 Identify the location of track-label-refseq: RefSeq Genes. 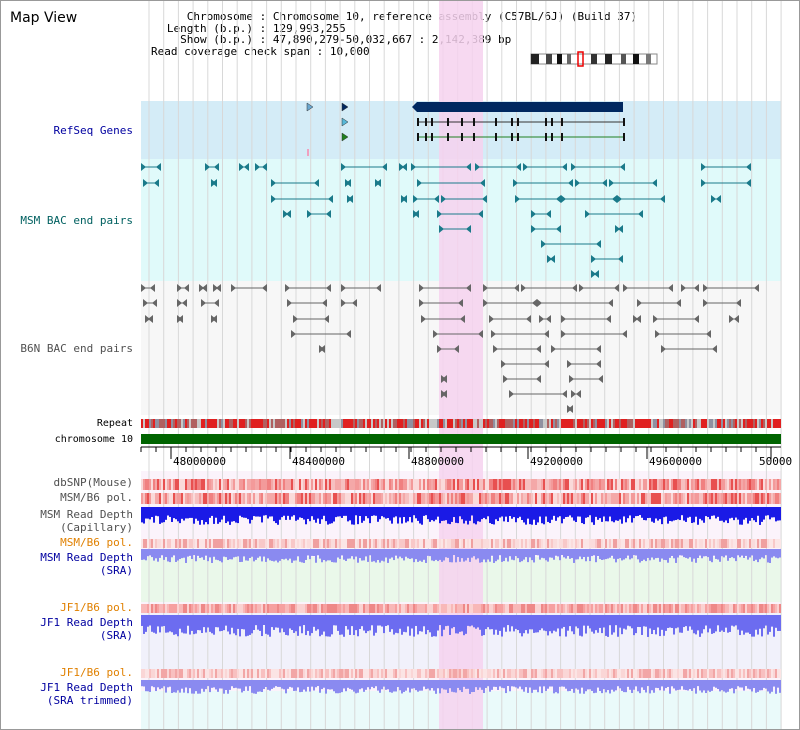
(93, 130).